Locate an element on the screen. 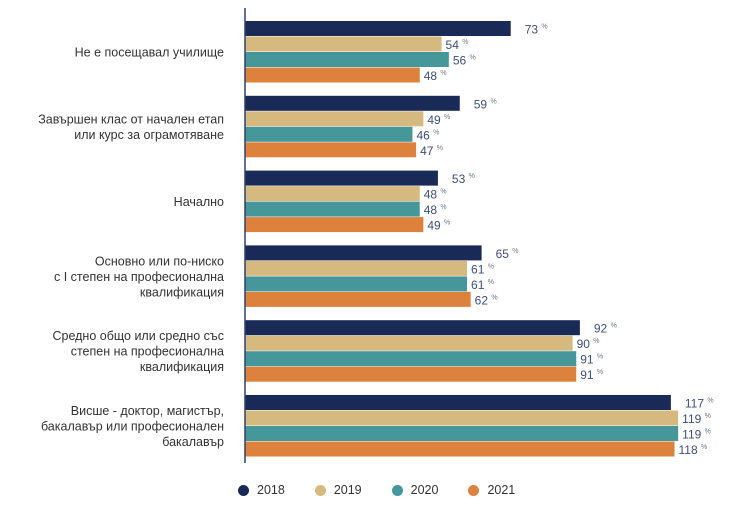  data-label-value: 46 is located at coordinates (424, 135).